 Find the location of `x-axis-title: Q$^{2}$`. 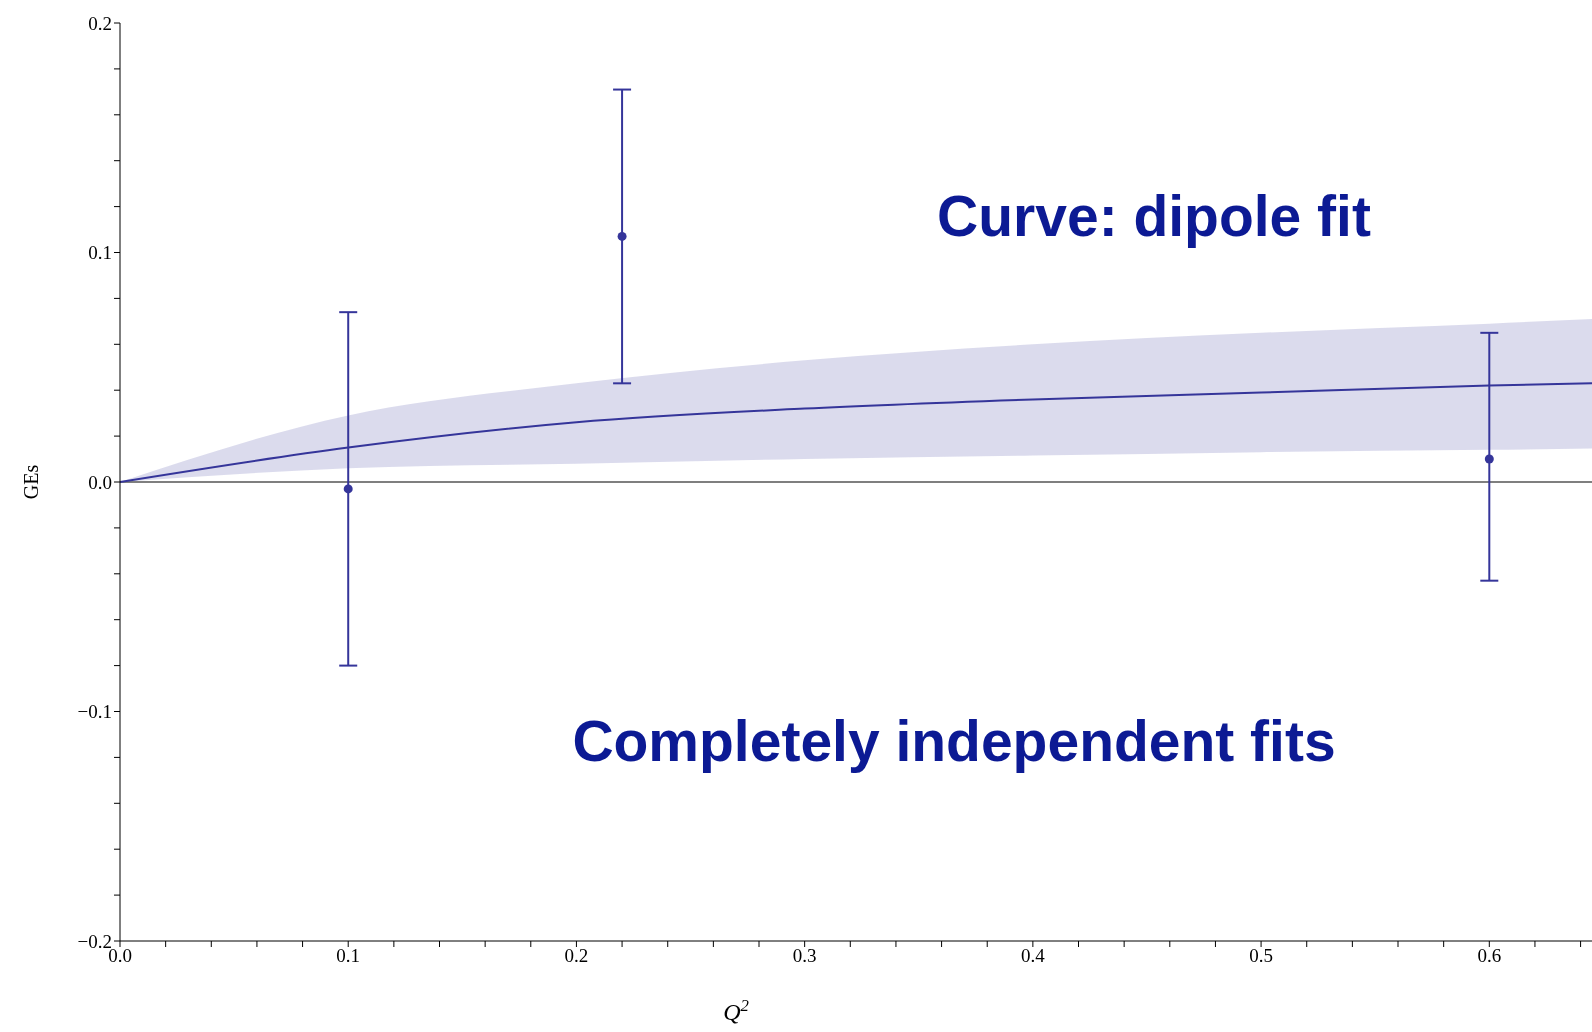

x-axis-title: Q$^{2}$ is located at coordinates (736, 1010).